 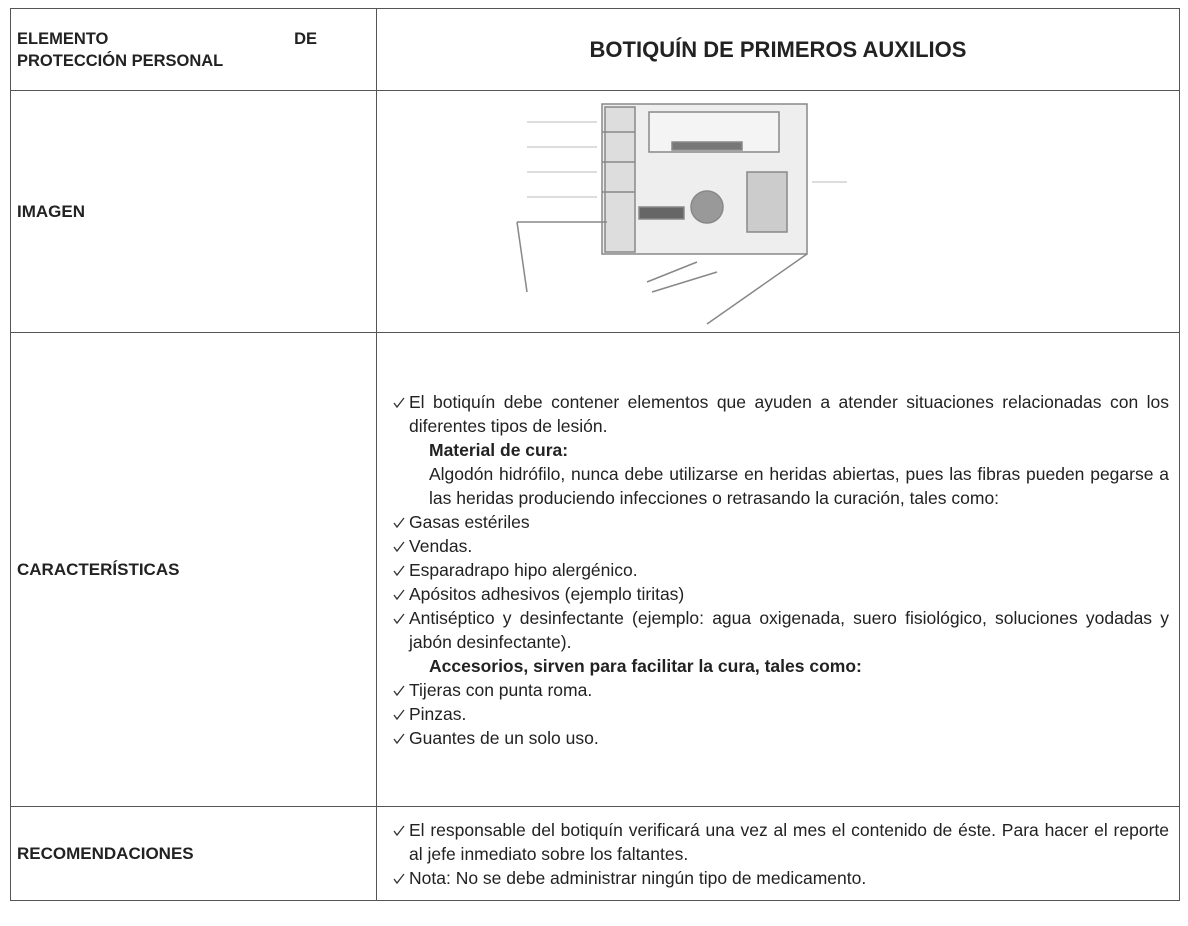 I want to click on check-item: Vendas., so click(x=780, y=546).